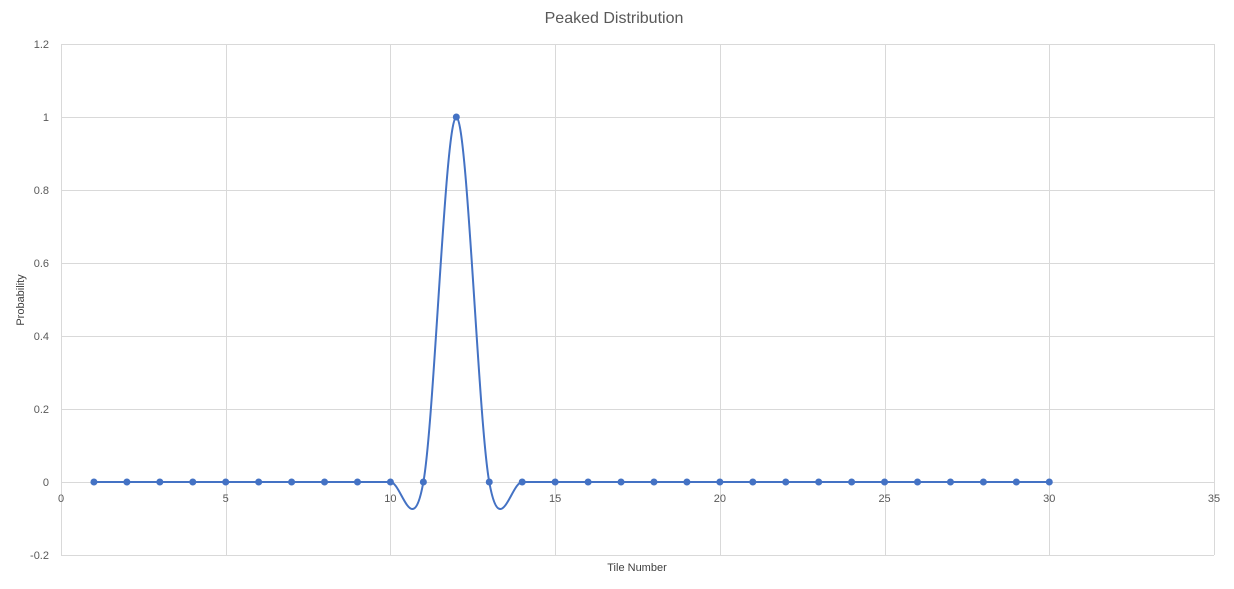 The width and height of the screenshot is (1234, 589). What do you see at coordinates (639, 499) in the screenshot?
I see `x-axis-tick-labels: 0 5 10 15 20 25 30 35` at bounding box center [639, 499].